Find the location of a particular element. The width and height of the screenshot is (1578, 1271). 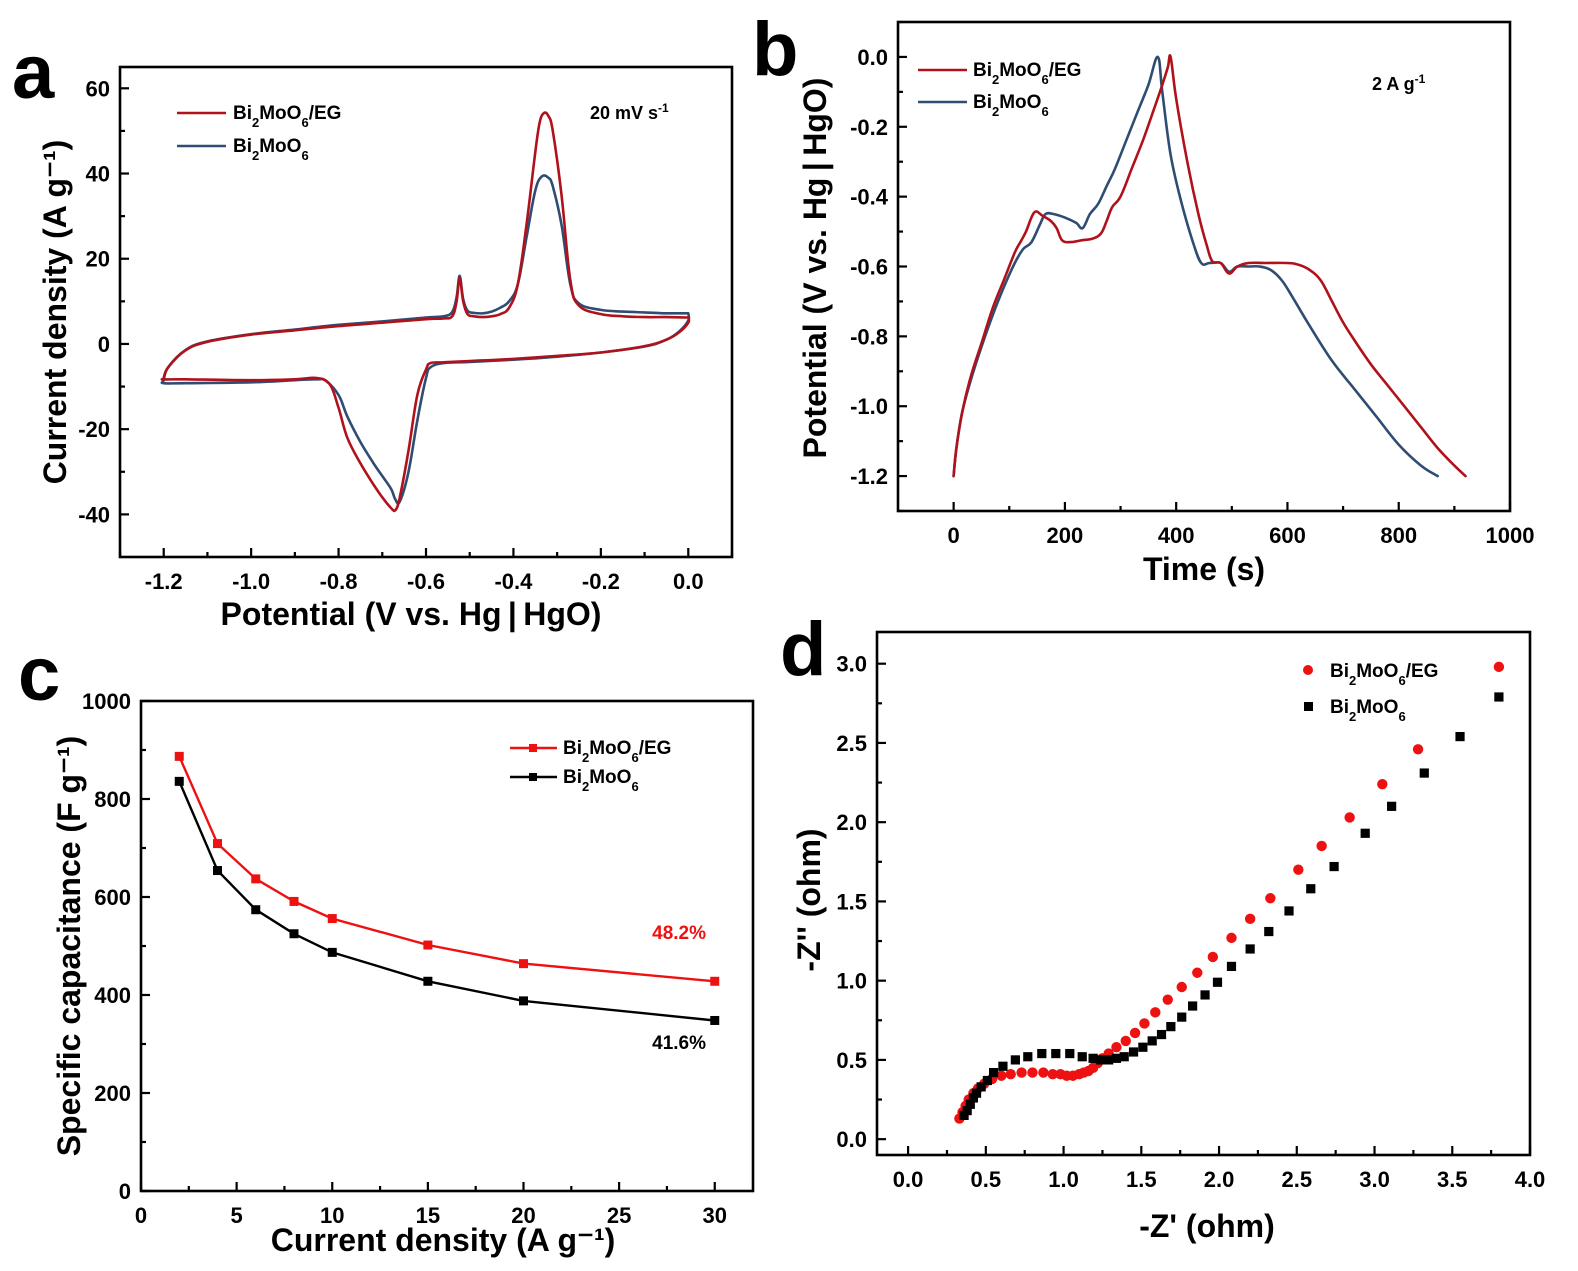

panel-label-a: a is located at coordinates (33, 72).